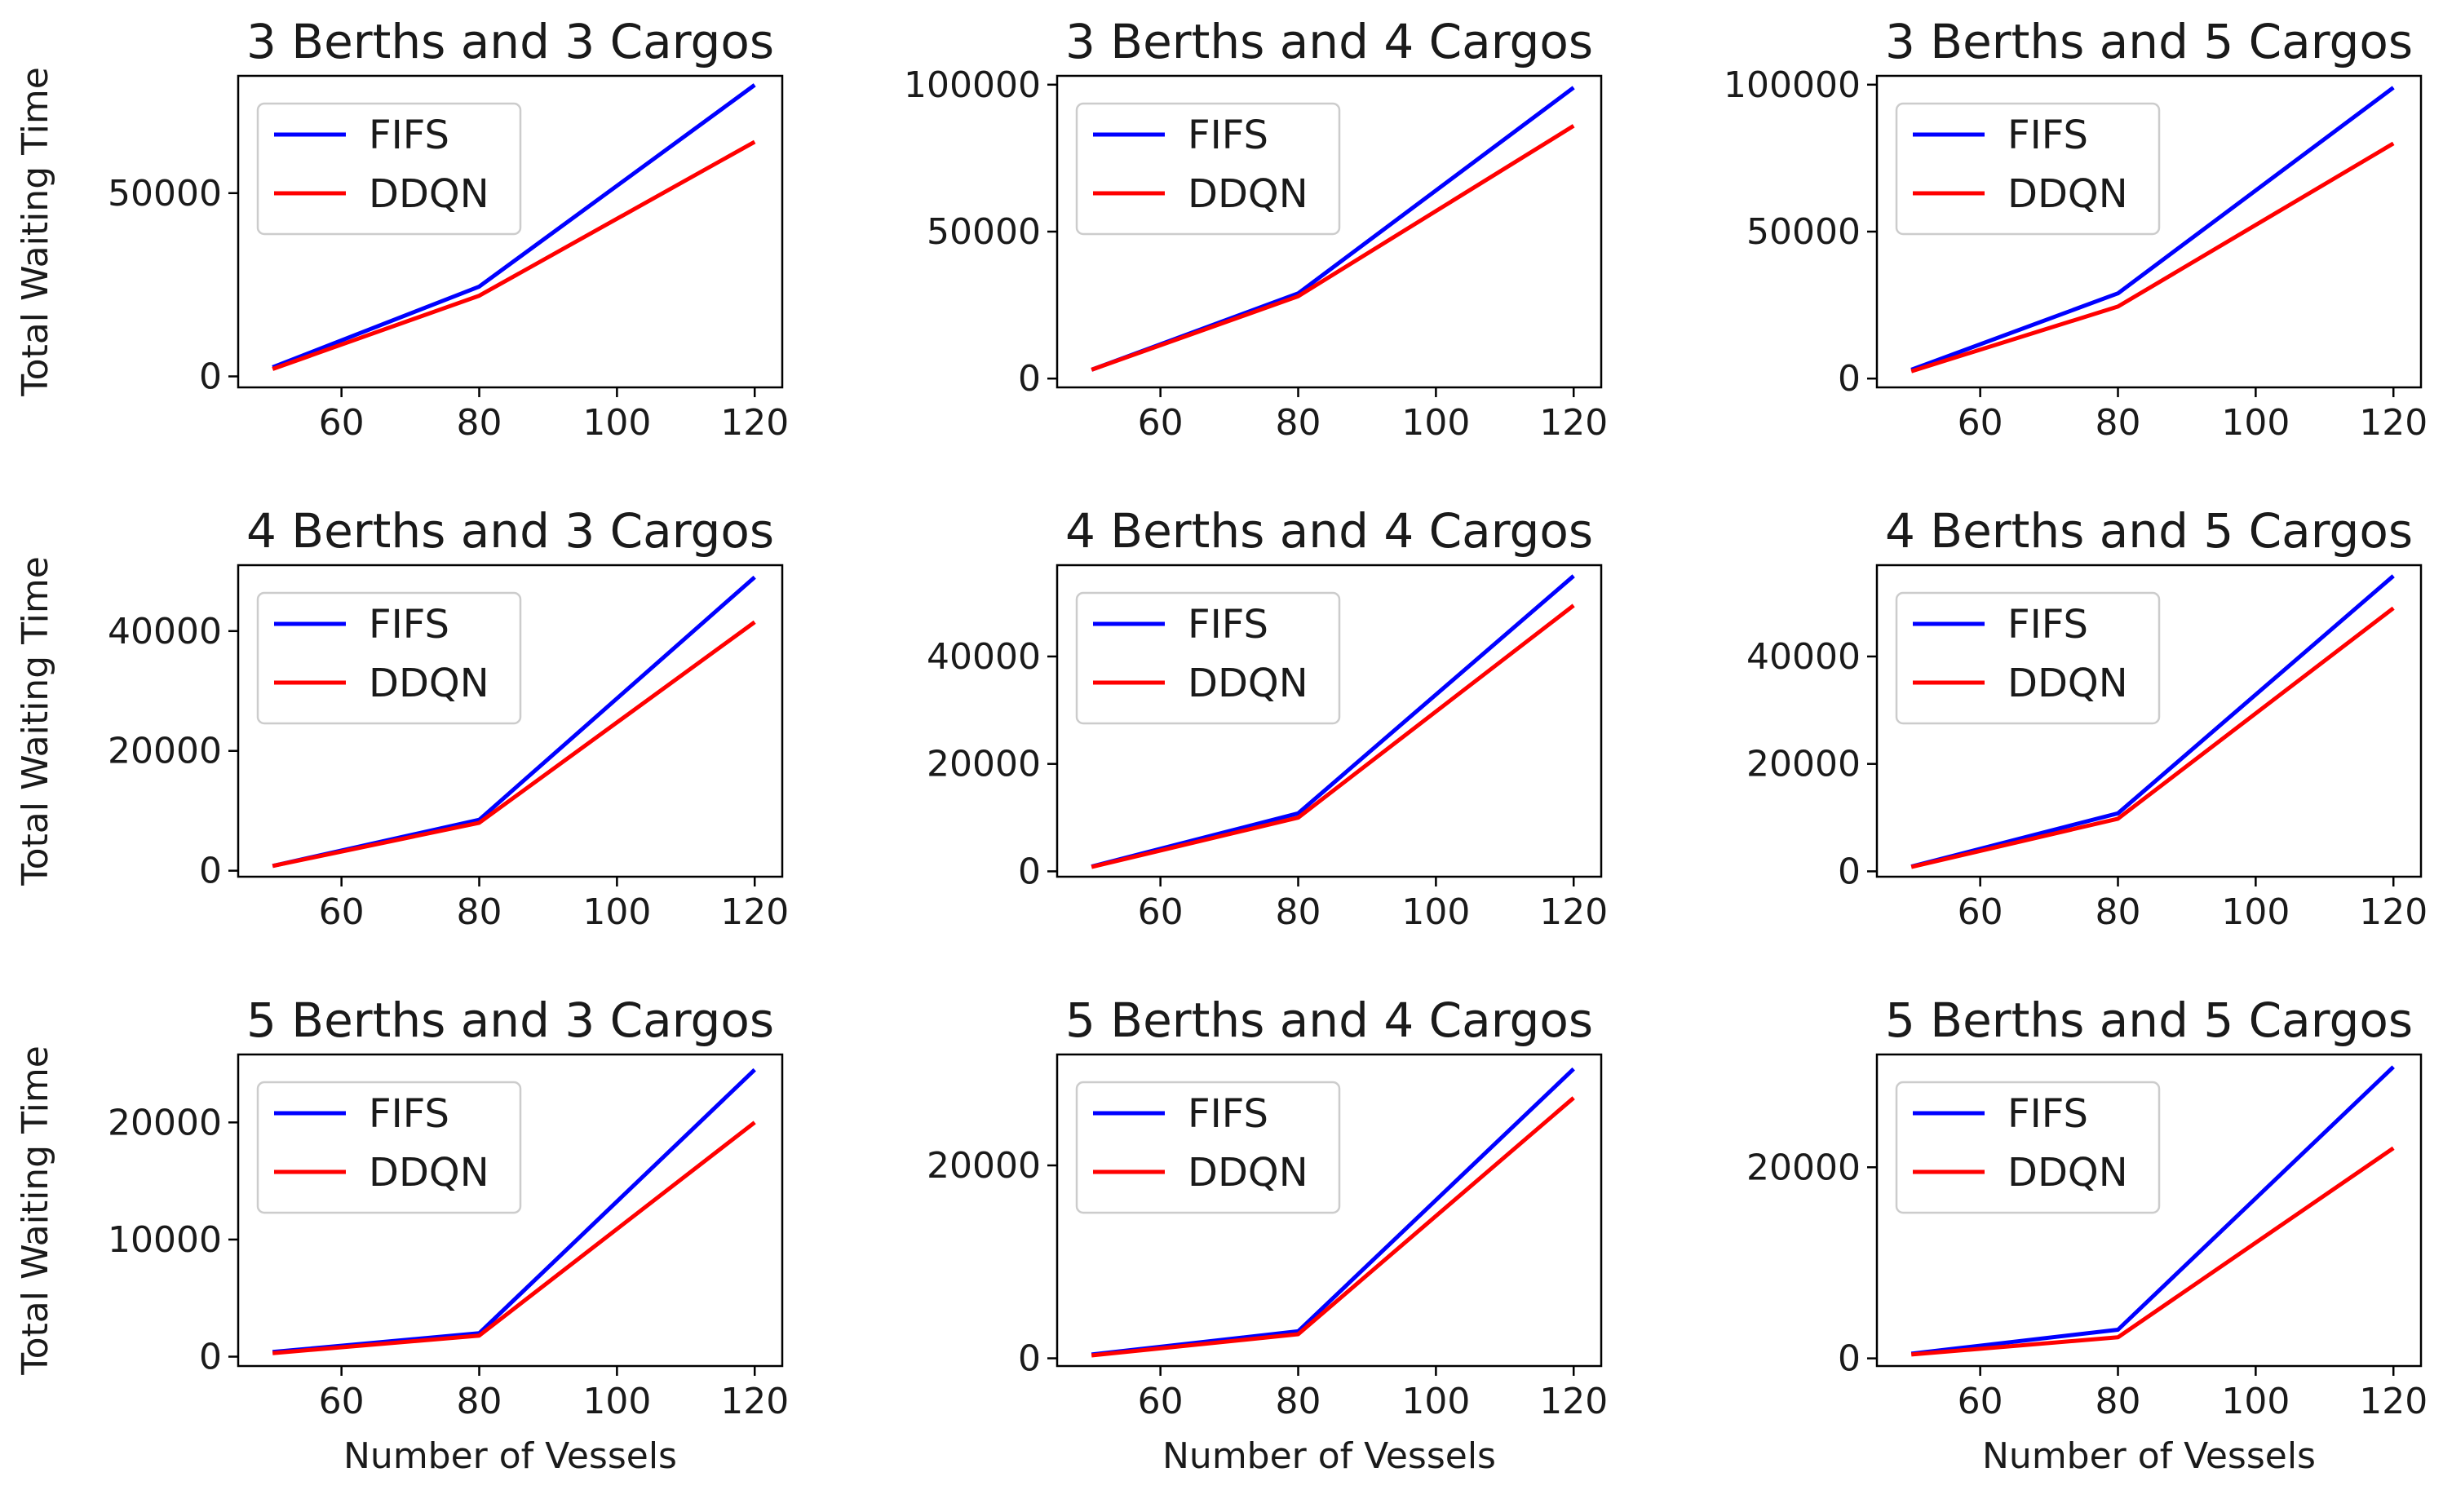 The width and height of the screenshot is (2443, 1512). I want to click on subplot-title: 4 Berths and 5 Cargos, so click(2149, 531).